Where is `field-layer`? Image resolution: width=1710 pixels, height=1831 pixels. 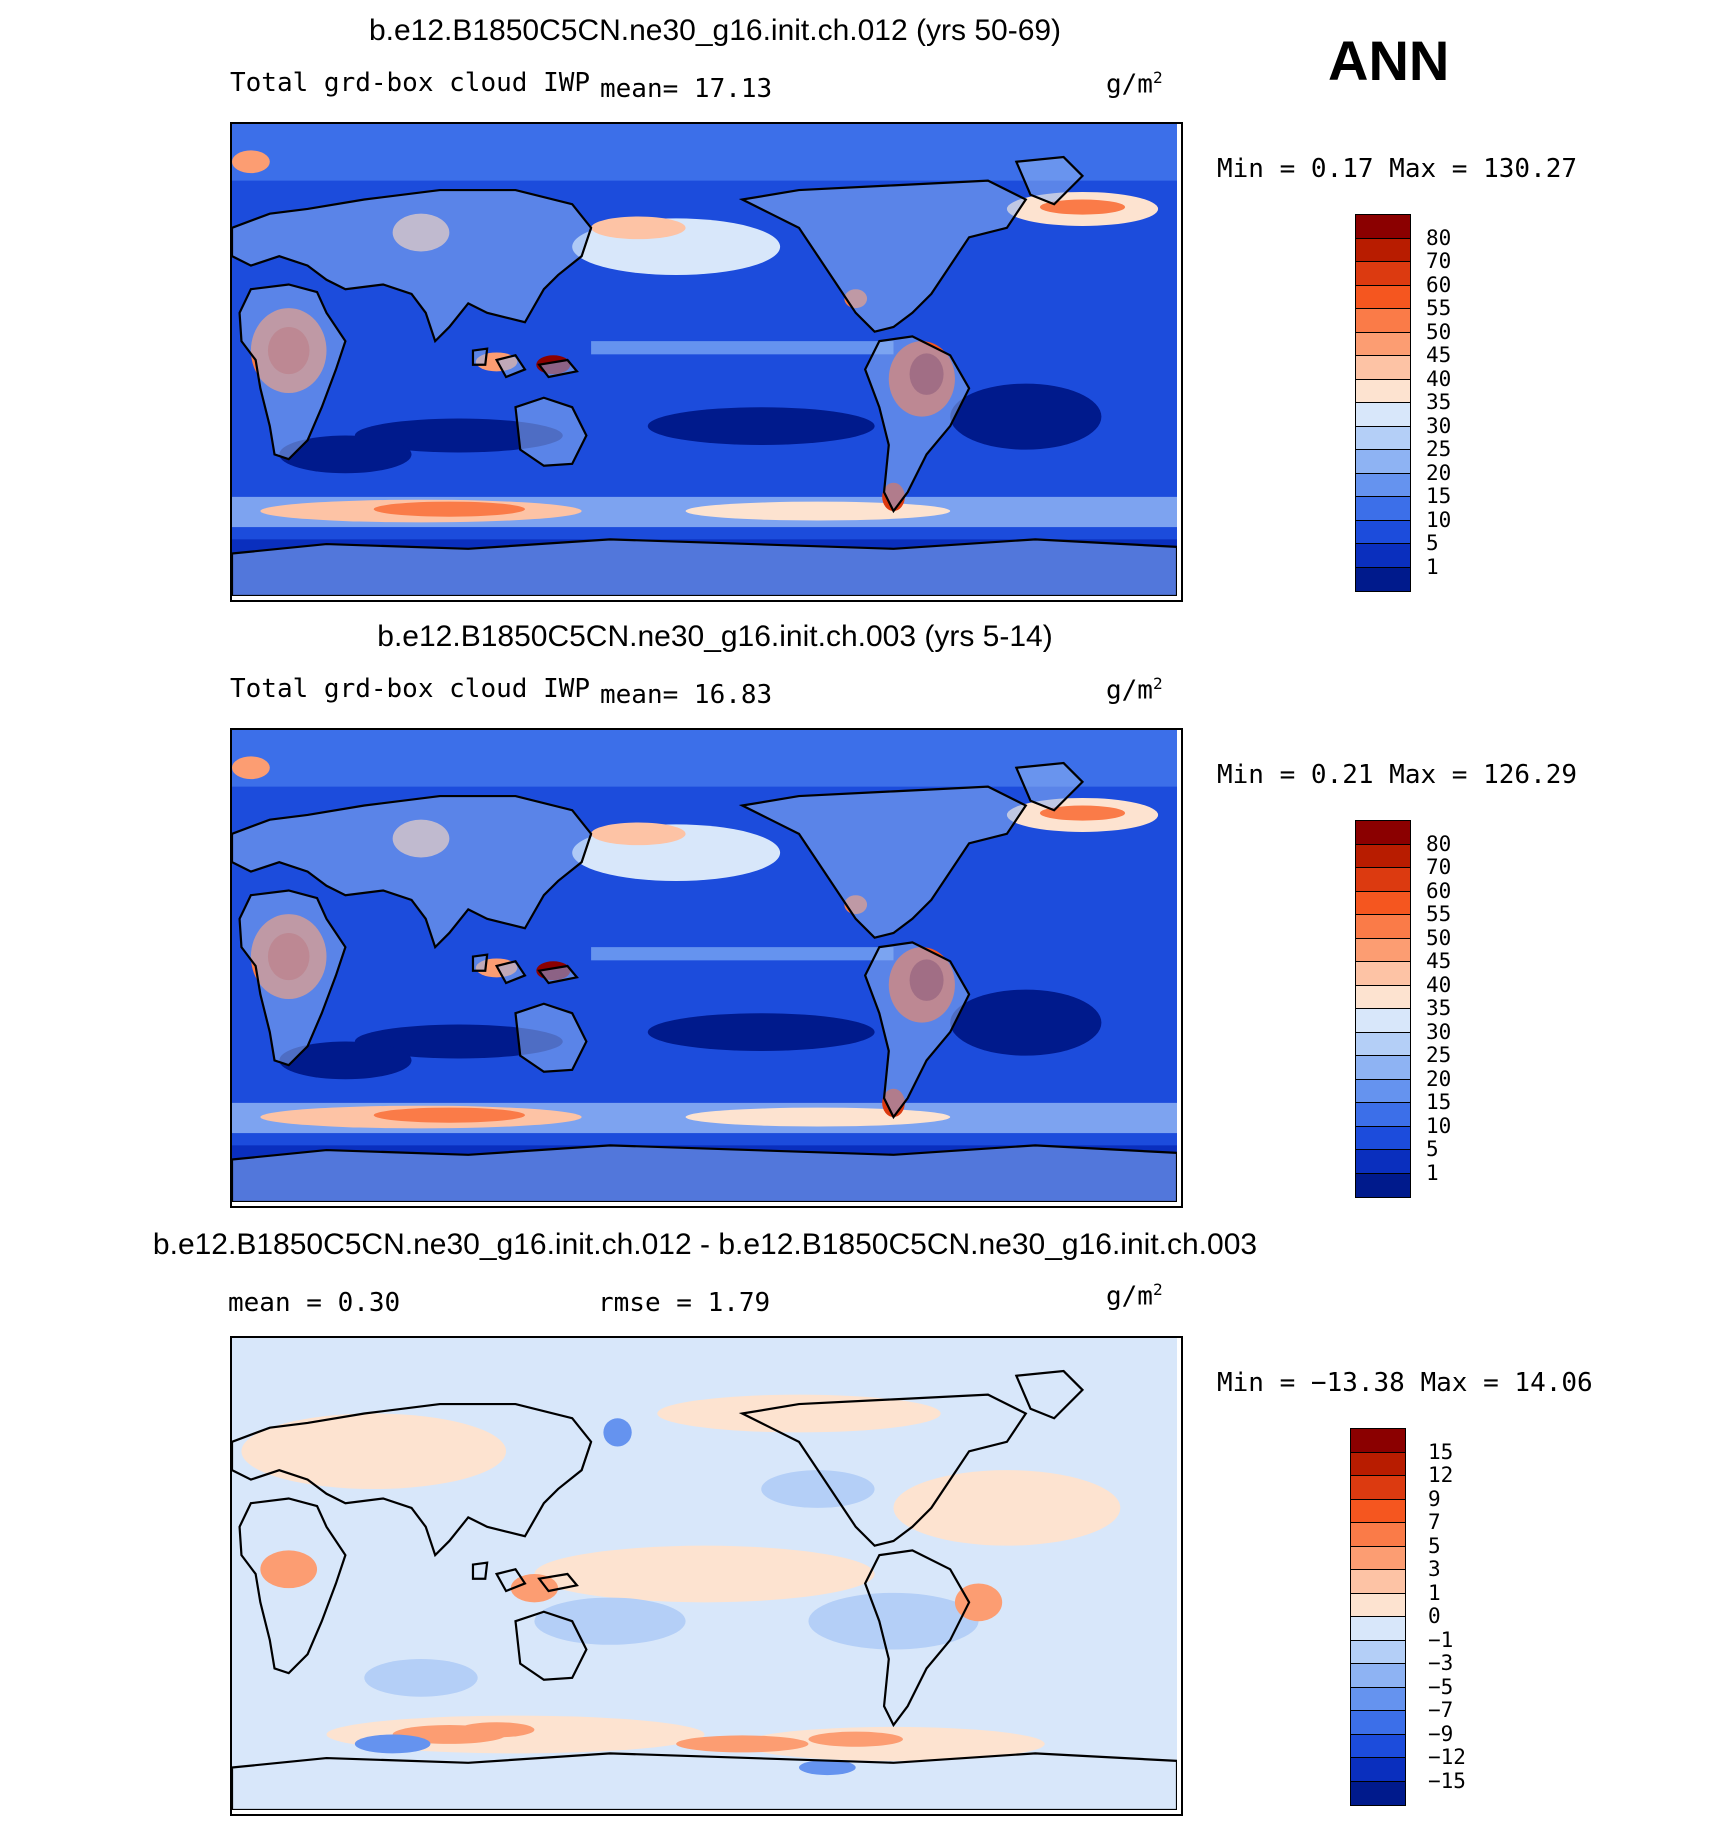
field-layer is located at coordinates (704, 1574).